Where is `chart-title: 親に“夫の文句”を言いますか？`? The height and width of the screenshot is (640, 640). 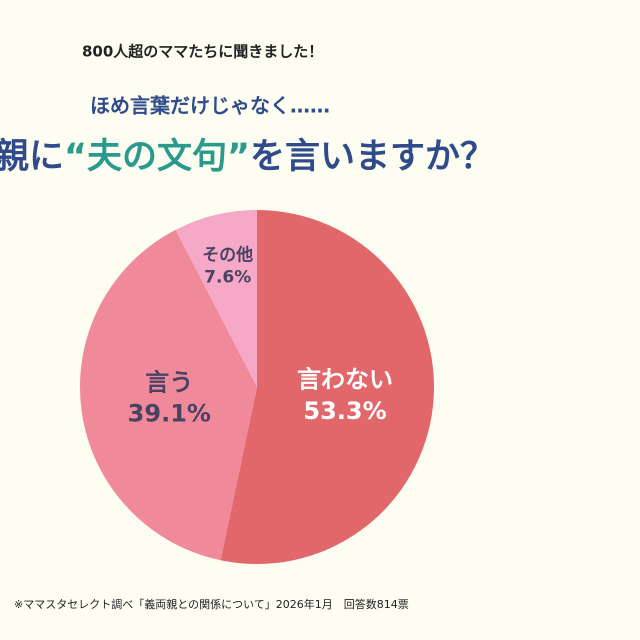
chart-title: 親に“夫の文句”を言いますか？ is located at coordinates (247, 157).